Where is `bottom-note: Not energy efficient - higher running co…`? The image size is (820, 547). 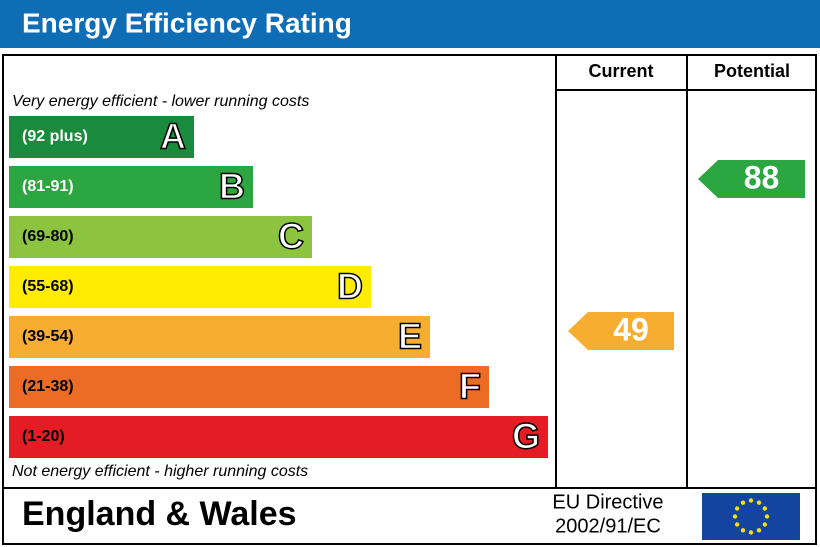 bottom-note: Not energy efficient - higher running co… is located at coordinates (160, 471).